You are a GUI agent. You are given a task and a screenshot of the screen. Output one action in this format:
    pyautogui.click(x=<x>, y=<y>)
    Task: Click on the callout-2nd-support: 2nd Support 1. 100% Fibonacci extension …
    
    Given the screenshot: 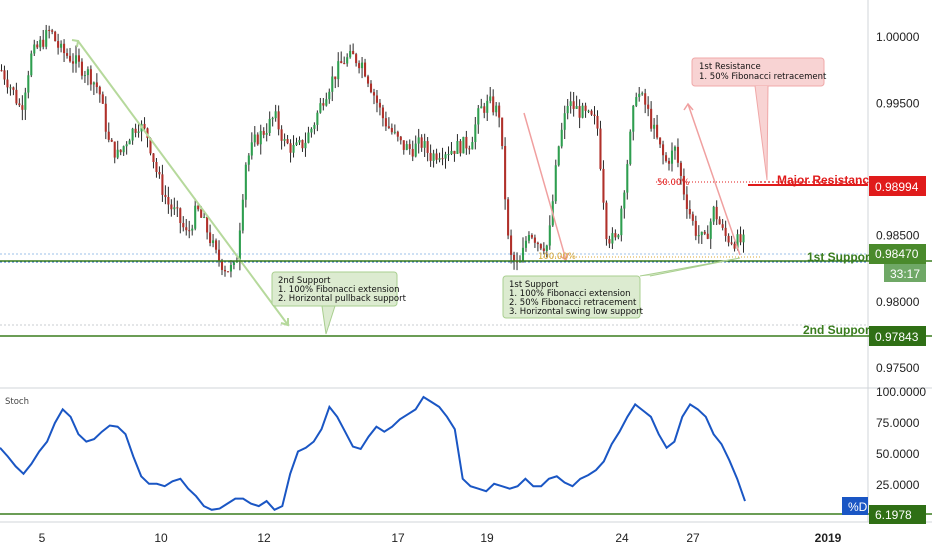 What is the action you would take?
    pyautogui.click(x=339, y=303)
    